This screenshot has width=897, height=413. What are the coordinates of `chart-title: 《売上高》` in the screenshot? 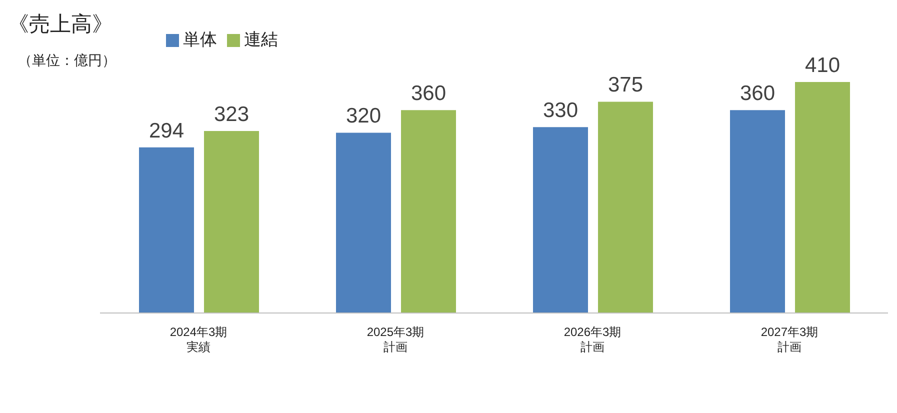 It's located at (60, 25).